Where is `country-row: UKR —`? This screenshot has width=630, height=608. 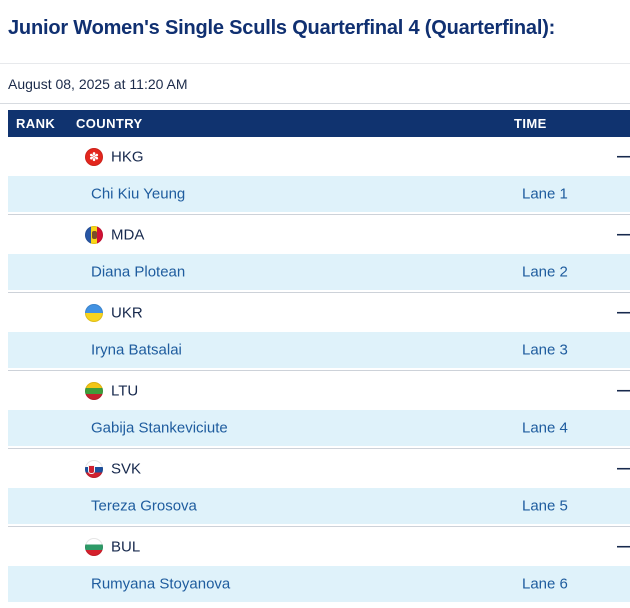 country-row: UKR — is located at coordinates (319, 312).